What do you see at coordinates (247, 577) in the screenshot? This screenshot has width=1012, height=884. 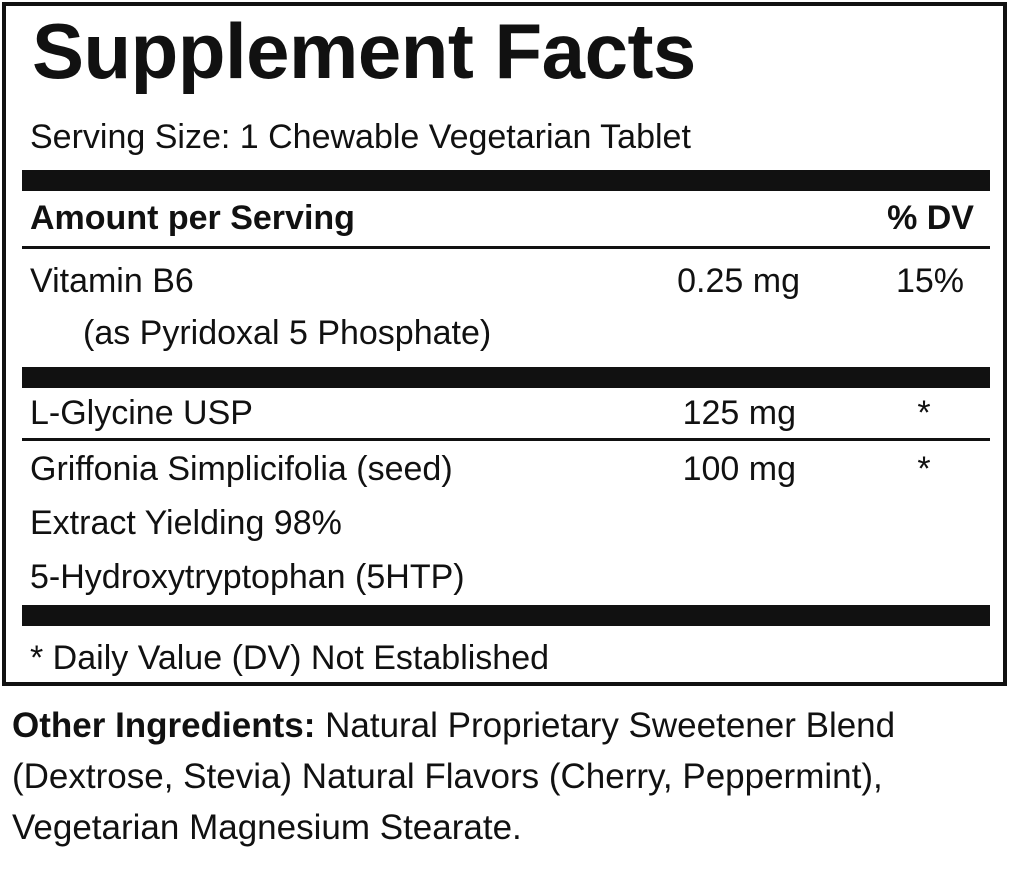 I see `nutrient-name-griffonia-line-3: 5-Hydroxytryptophan (5HTP)` at bounding box center [247, 577].